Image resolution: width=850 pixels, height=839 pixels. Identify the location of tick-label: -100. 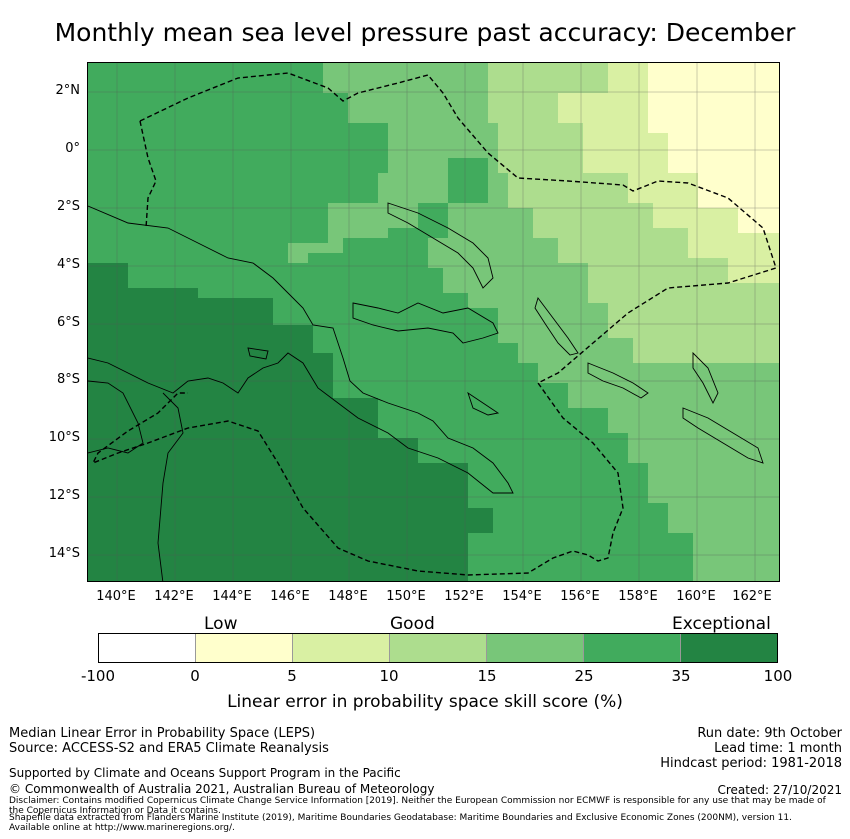
(98, 676).